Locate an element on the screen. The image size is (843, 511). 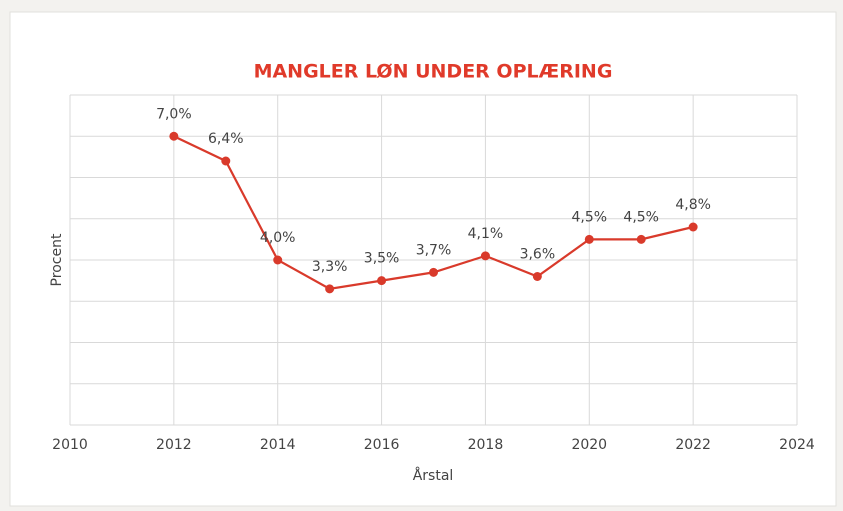
y-axis-label: Procent is located at coordinates (57, 259).